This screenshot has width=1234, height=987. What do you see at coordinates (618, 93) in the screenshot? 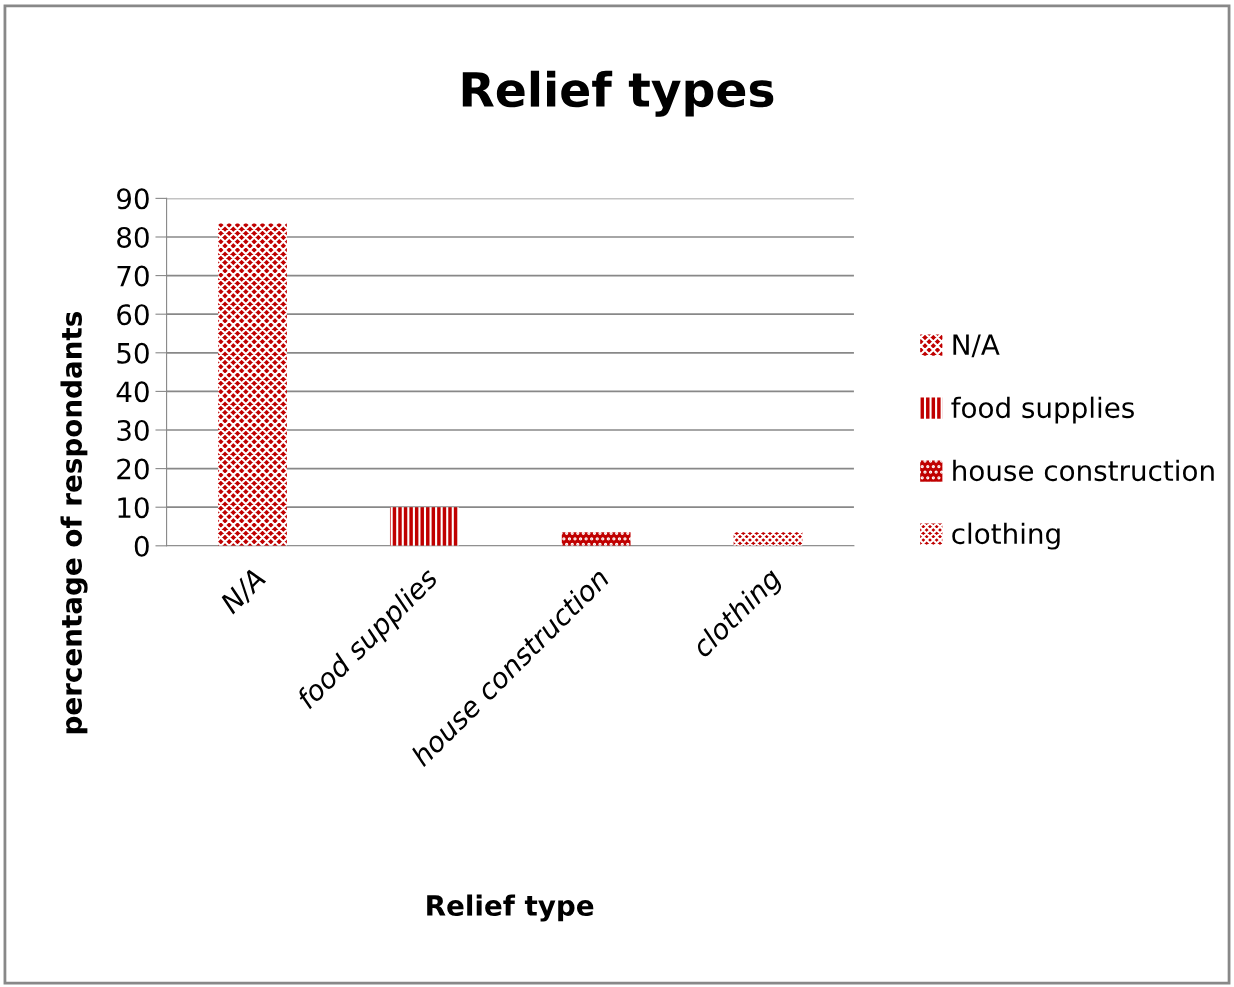
I see `chart-title: Relief types` at bounding box center [618, 93].